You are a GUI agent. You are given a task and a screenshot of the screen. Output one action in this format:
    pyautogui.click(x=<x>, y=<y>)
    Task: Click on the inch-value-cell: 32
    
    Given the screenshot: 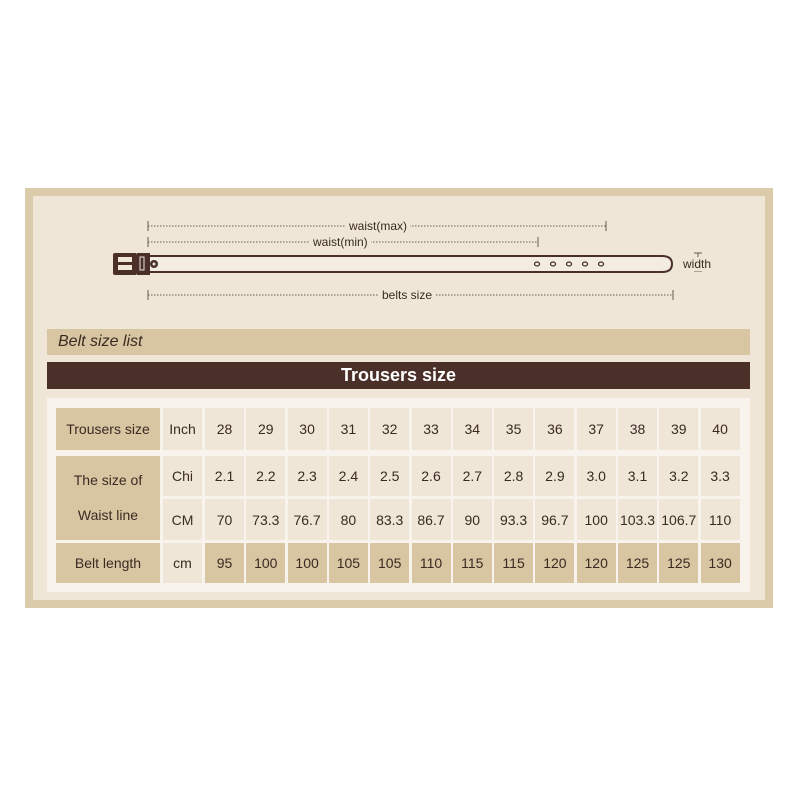 What is the action you would take?
    pyautogui.click(x=390, y=429)
    